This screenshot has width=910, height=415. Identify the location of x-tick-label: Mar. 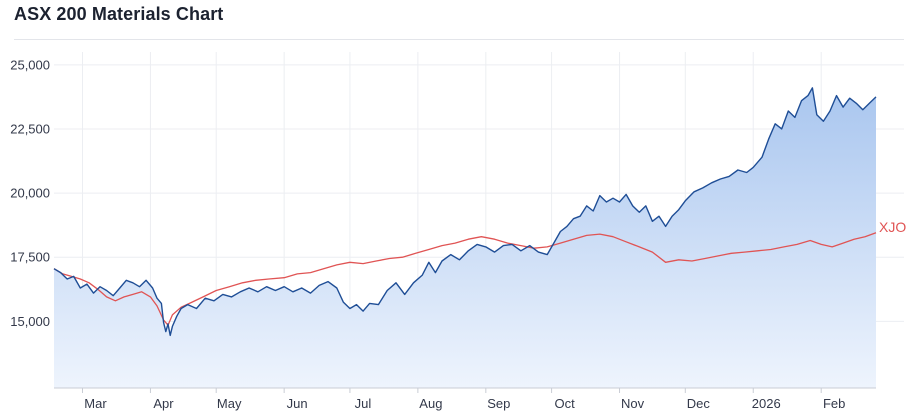
(95, 403).